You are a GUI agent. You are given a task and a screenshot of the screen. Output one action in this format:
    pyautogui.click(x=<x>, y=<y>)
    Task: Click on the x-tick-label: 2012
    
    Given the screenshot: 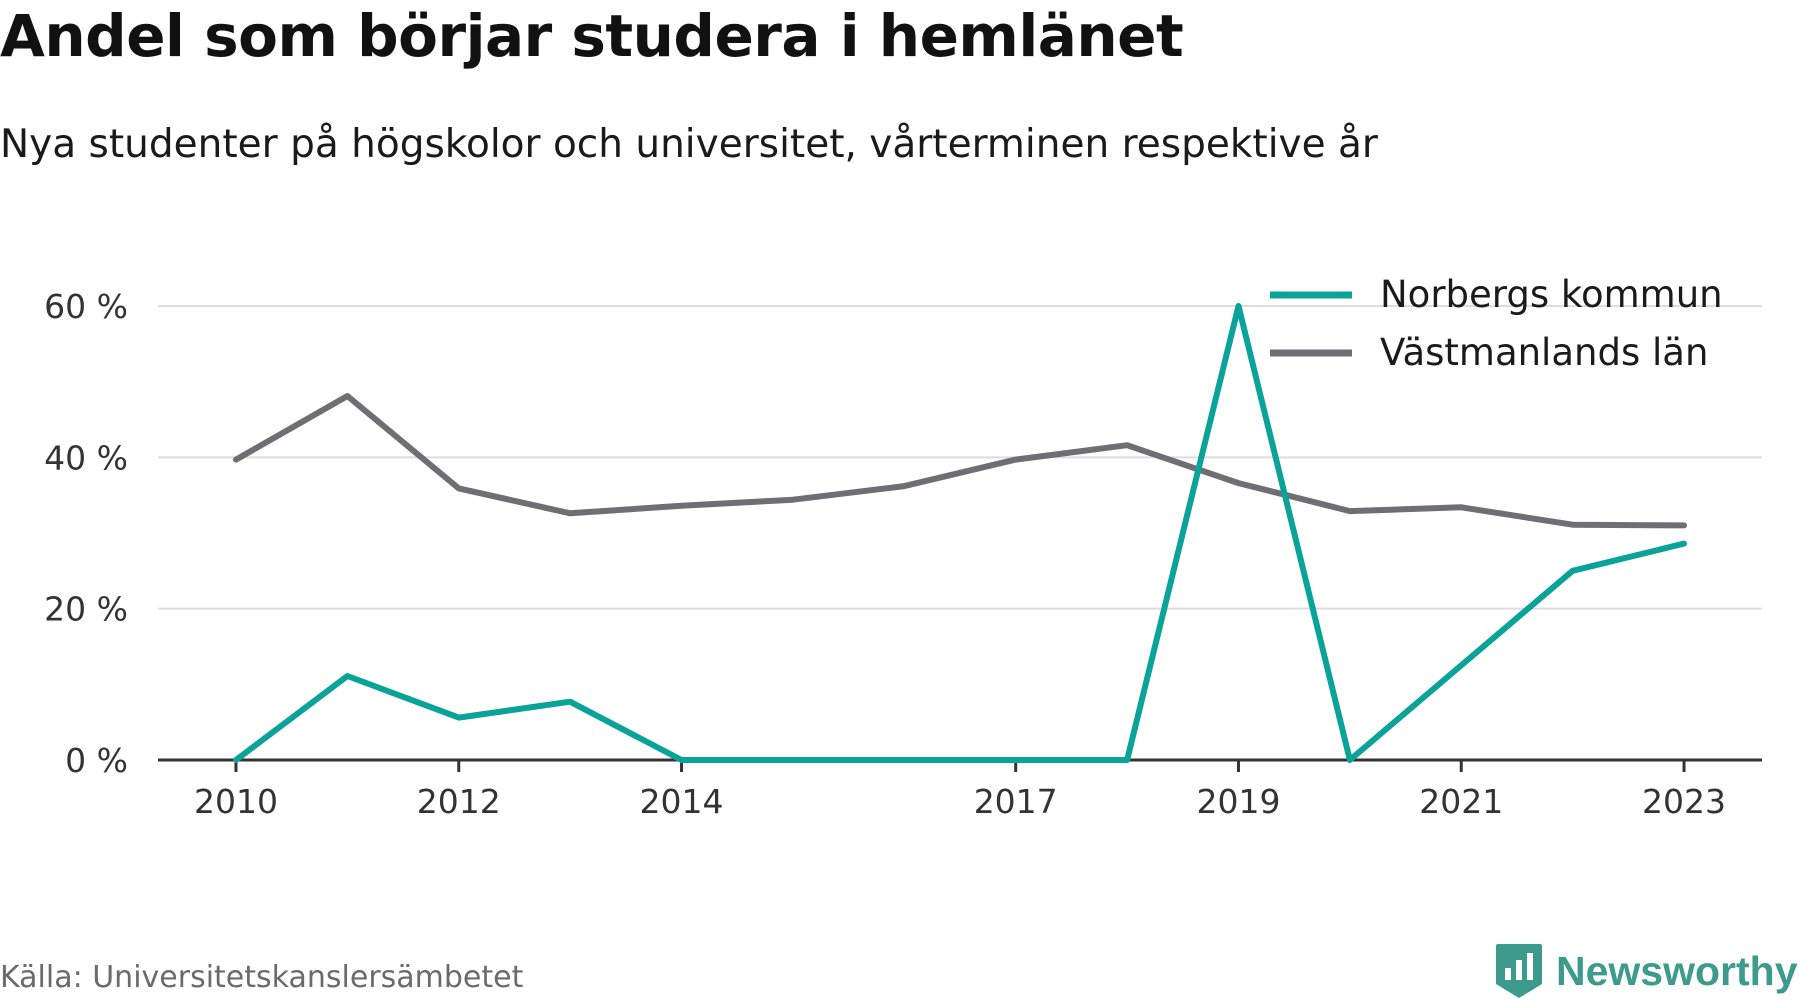 What is the action you would take?
    pyautogui.click(x=459, y=801)
    